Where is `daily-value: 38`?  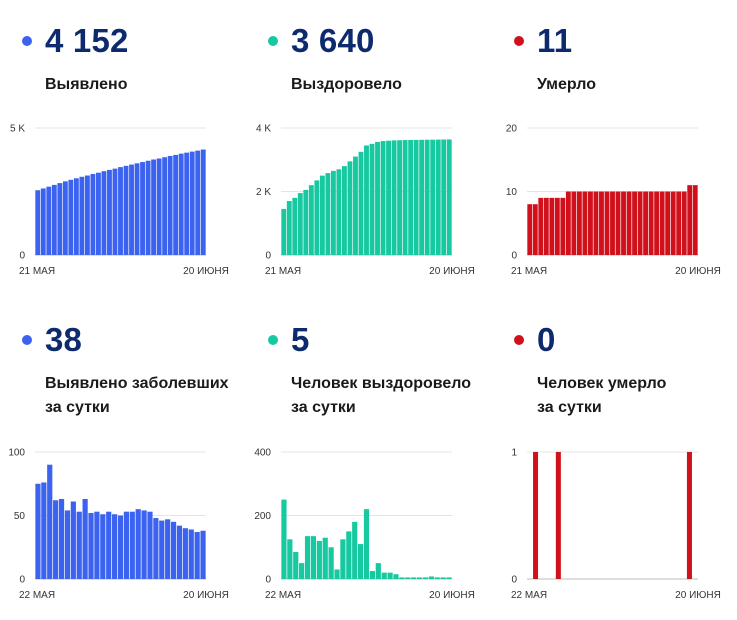
daily-value: 38 is located at coordinates (64, 339).